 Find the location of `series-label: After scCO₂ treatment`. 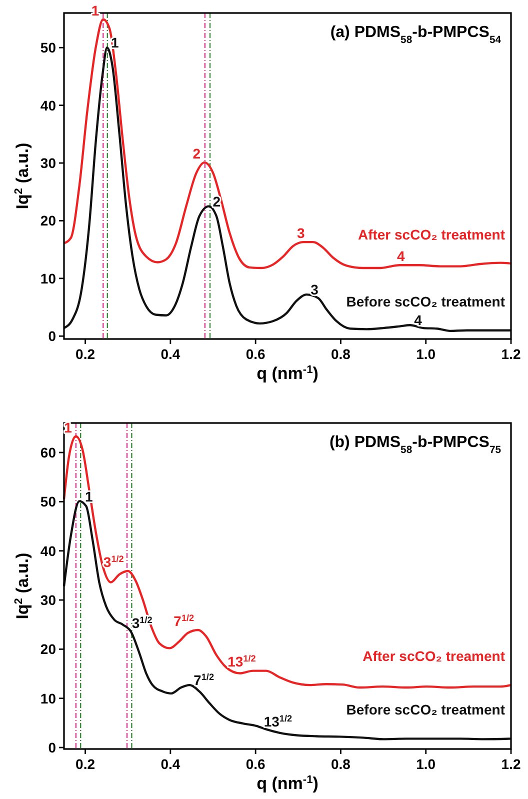

series-label: After scCO₂ treatment is located at coordinates (432, 234).